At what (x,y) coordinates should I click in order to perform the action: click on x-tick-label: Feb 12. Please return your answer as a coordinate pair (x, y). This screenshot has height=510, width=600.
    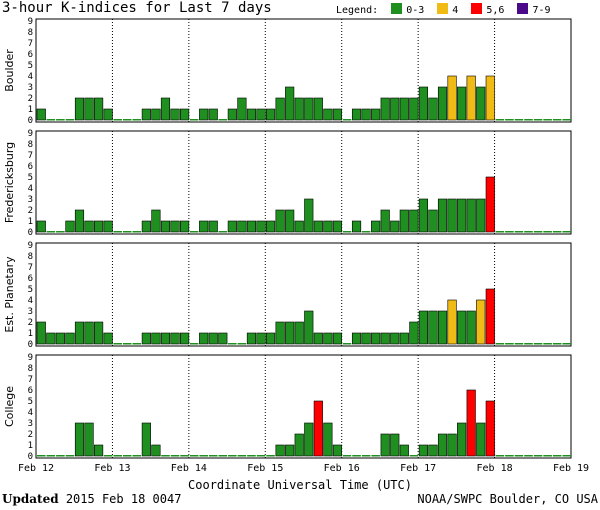
    Looking at the image, I should click on (36, 468).